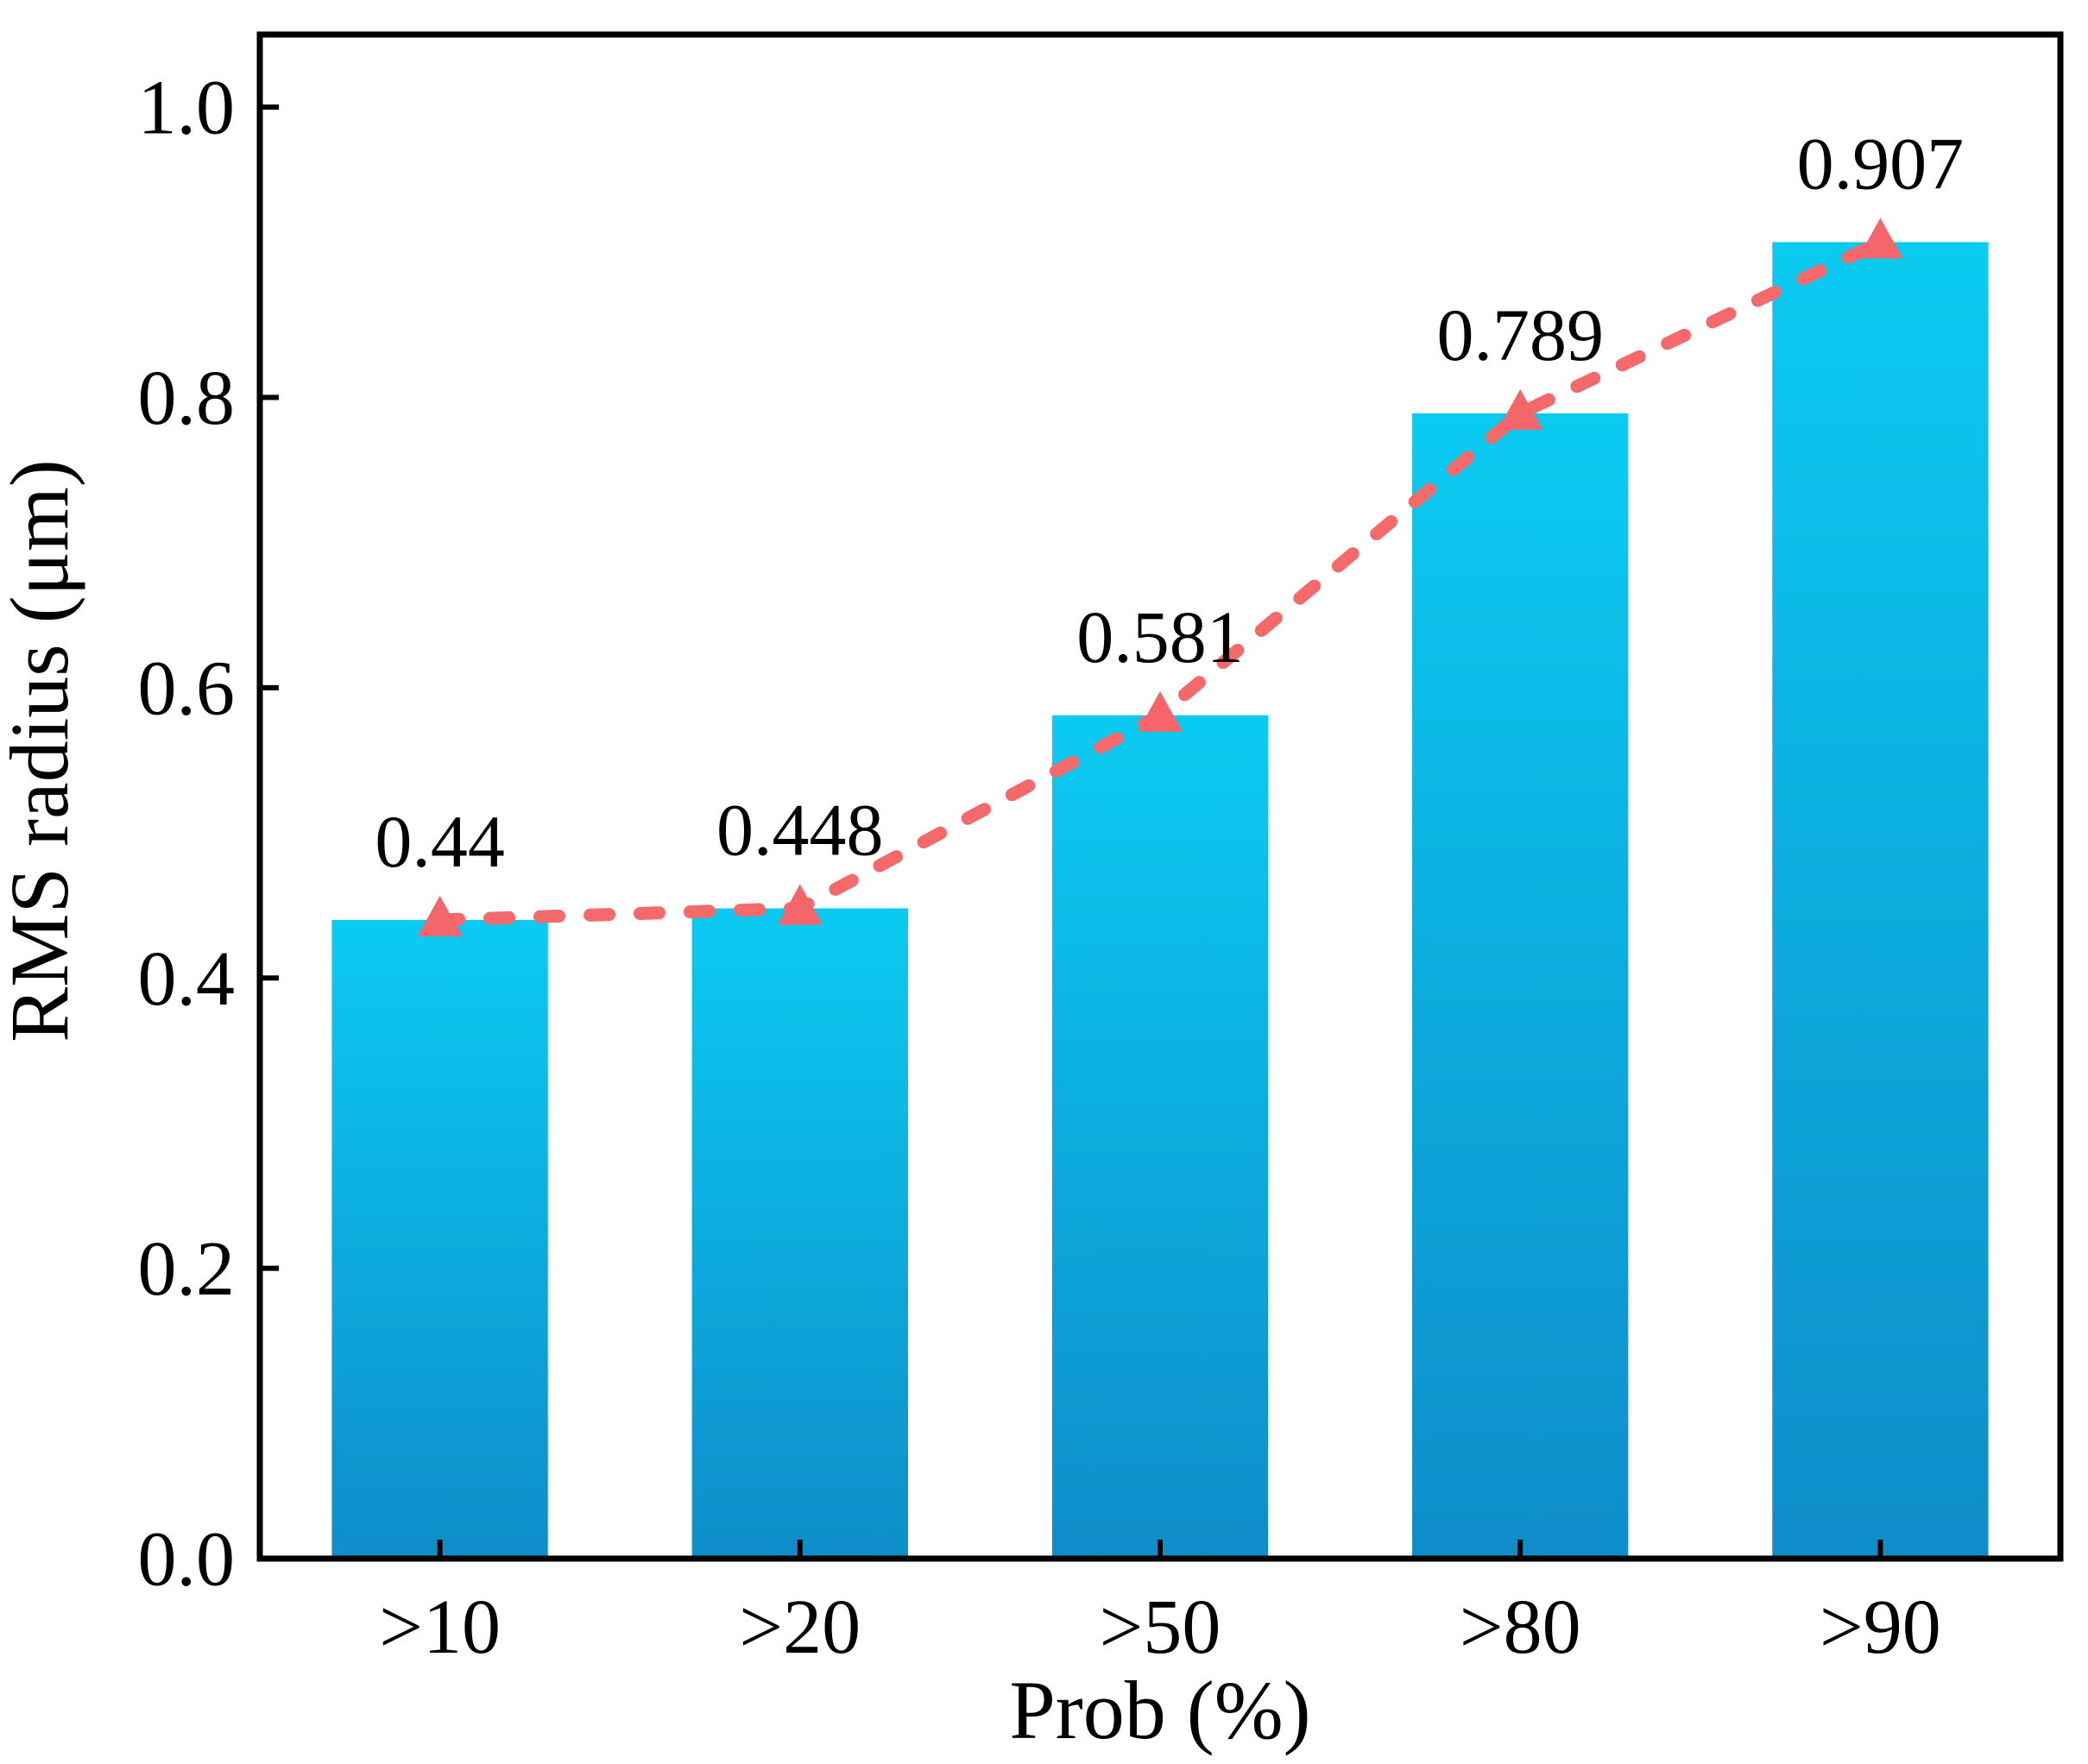 The height and width of the screenshot is (1764, 2088). I want to click on y-tick-label: 1.0, so click(187, 108).